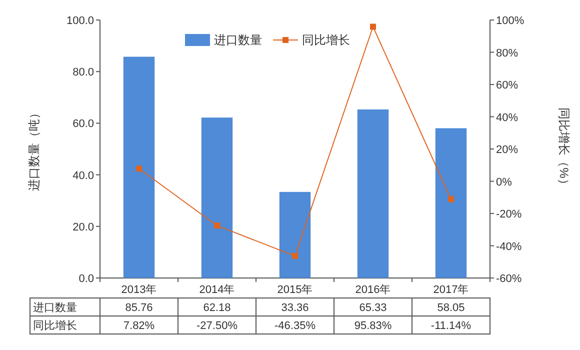 This screenshot has height=350, width=580. Describe the element at coordinates (373, 290) in the screenshot. I see `x-tick-label: 2016年` at that location.